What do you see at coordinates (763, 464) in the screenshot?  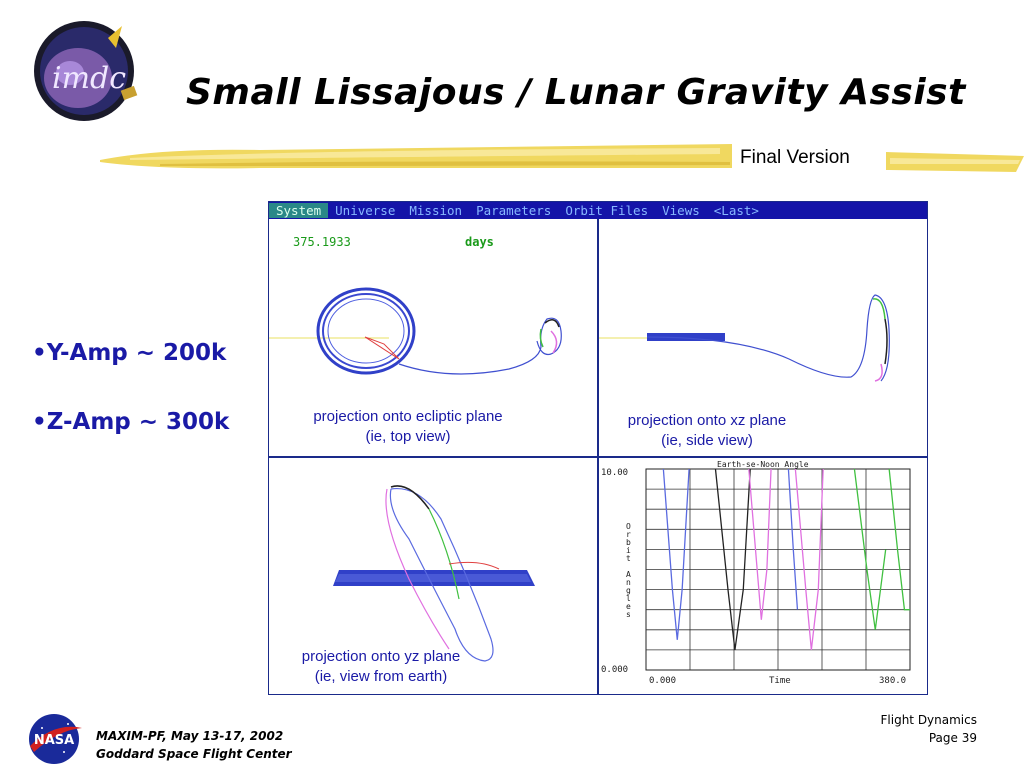 I see `chart-title: Earth-se-Noon Angle` at bounding box center [763, 464].